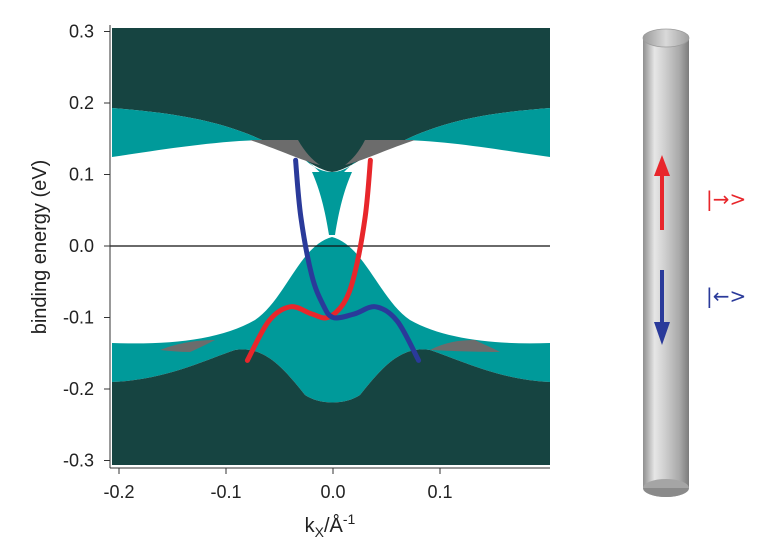  I want to click on x-axis-title: kX/Å-1, so click(330, 525).